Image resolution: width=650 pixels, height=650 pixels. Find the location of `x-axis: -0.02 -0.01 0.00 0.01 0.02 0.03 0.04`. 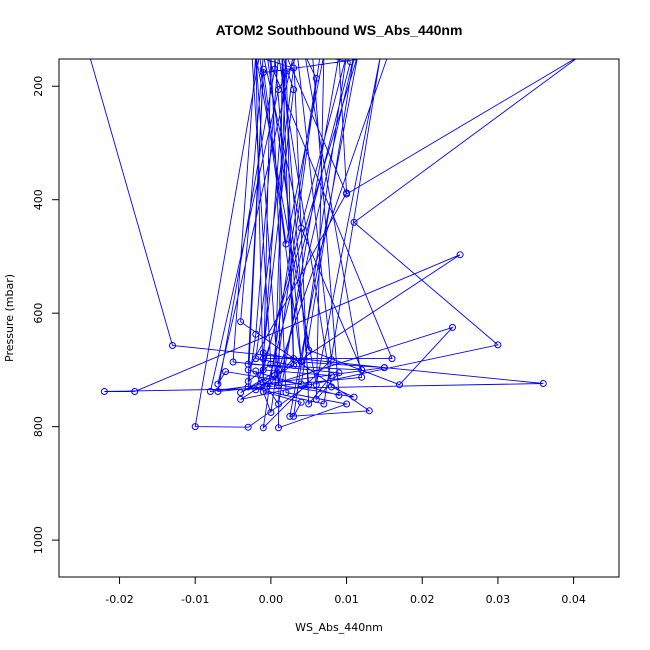

x-axis: -0.02 -0.01 0.00 0.01 0.02 0.03 0.04 is located at coordinates (345, 591).